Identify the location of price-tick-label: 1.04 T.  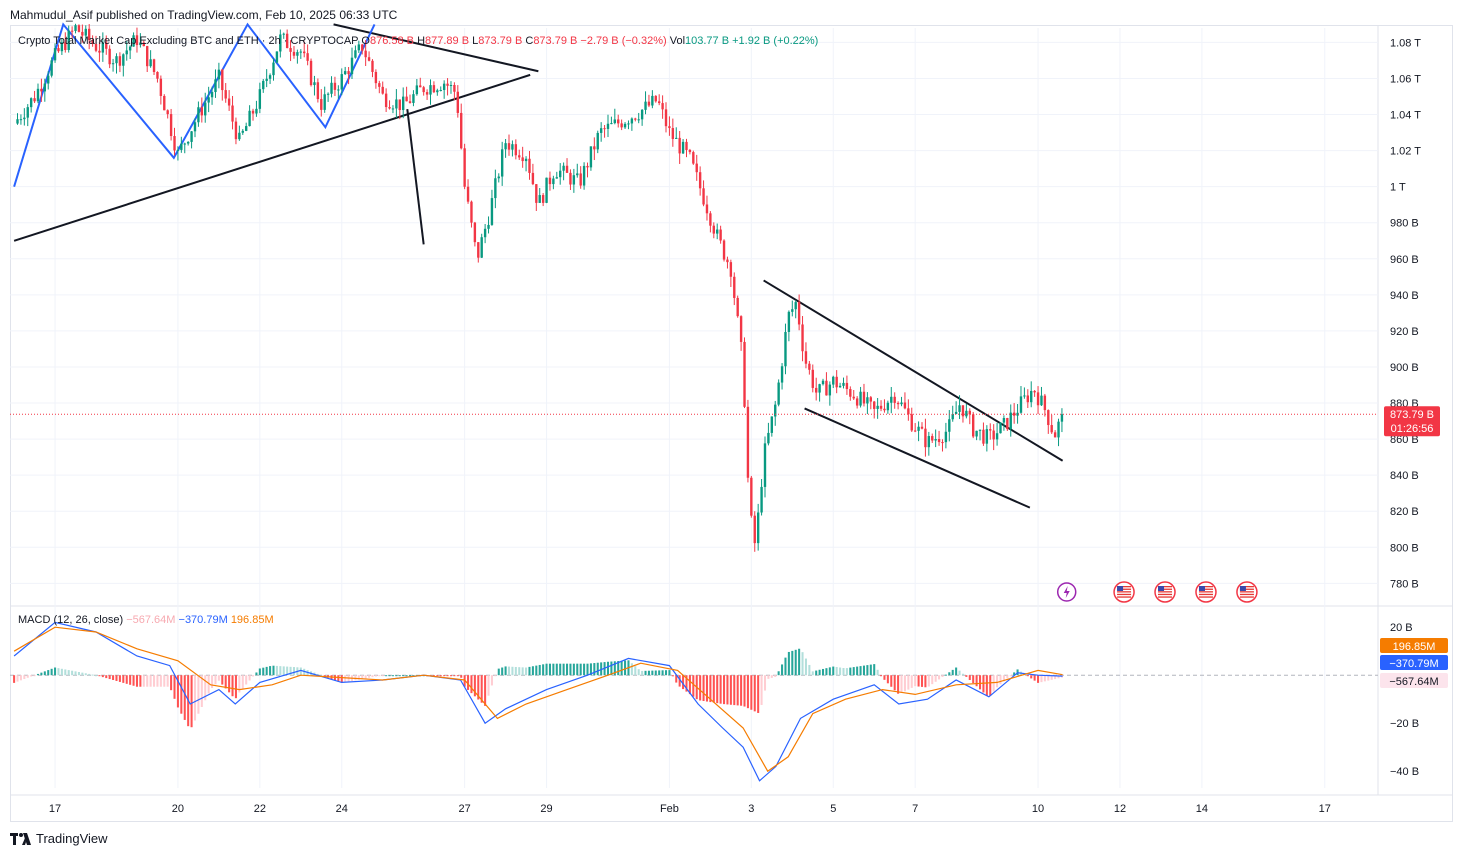
(1405, 116).